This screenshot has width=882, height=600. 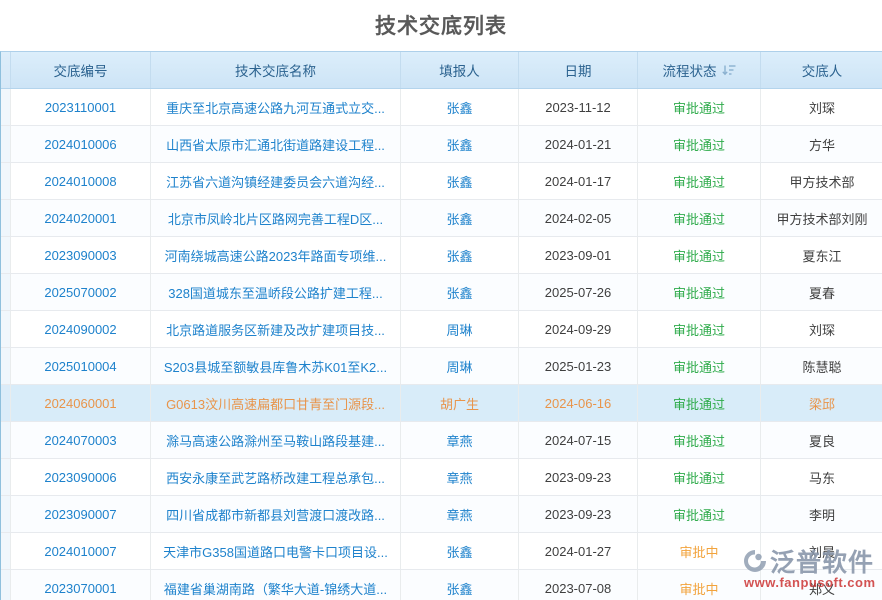 What do you see at coordinates (81, 218) in the screenshot?
I see `cell-disclosure-id: 2024020001` at bounding box center [81, 218].